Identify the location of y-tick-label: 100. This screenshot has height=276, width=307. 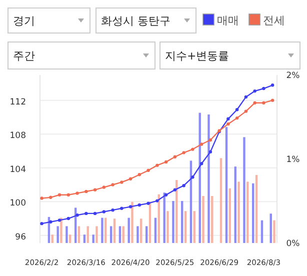
(18, 203).